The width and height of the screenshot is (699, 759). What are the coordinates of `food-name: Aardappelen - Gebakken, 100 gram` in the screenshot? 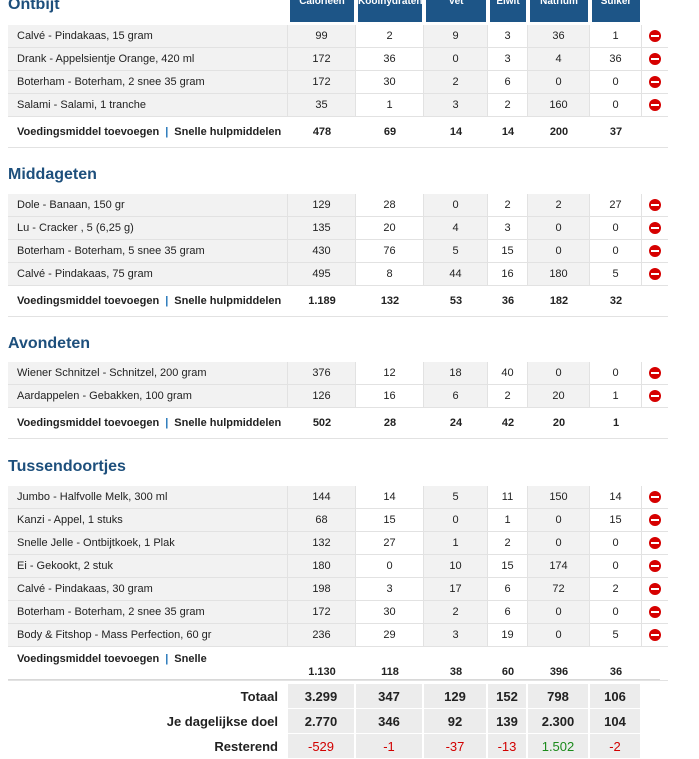 It's located at (148, 396).